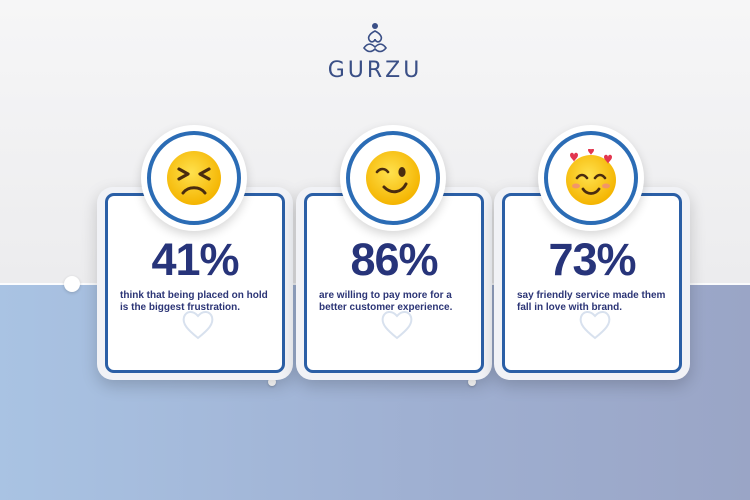 The image size is (750, 500). I want to click on stat-percent: 41%, so click(195, 259).